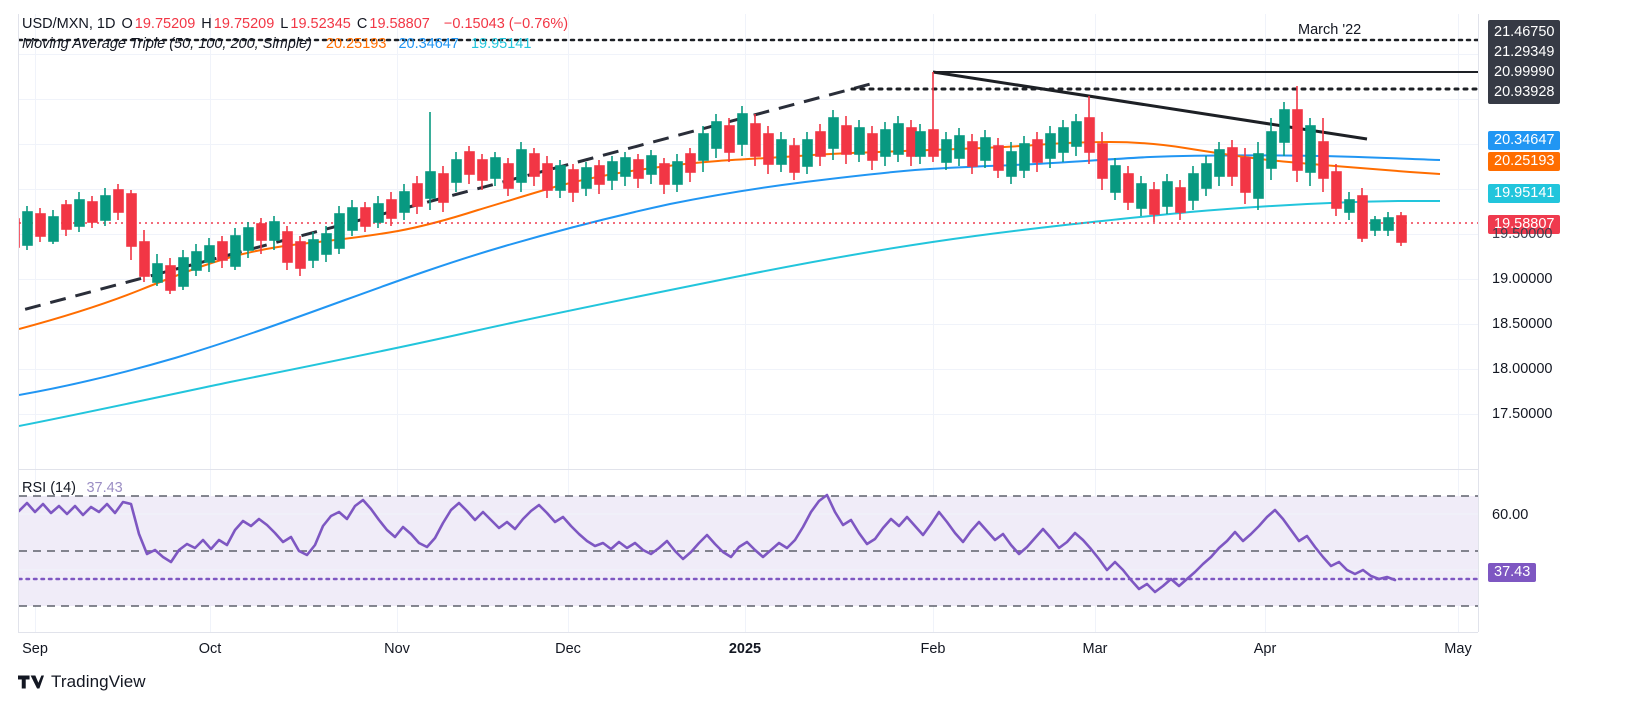 This screenshot has width=1640, height=707. Describe the element at coordinates (1330, 30) in the screenshot. I see `date-range-tag: March '22` at that location.